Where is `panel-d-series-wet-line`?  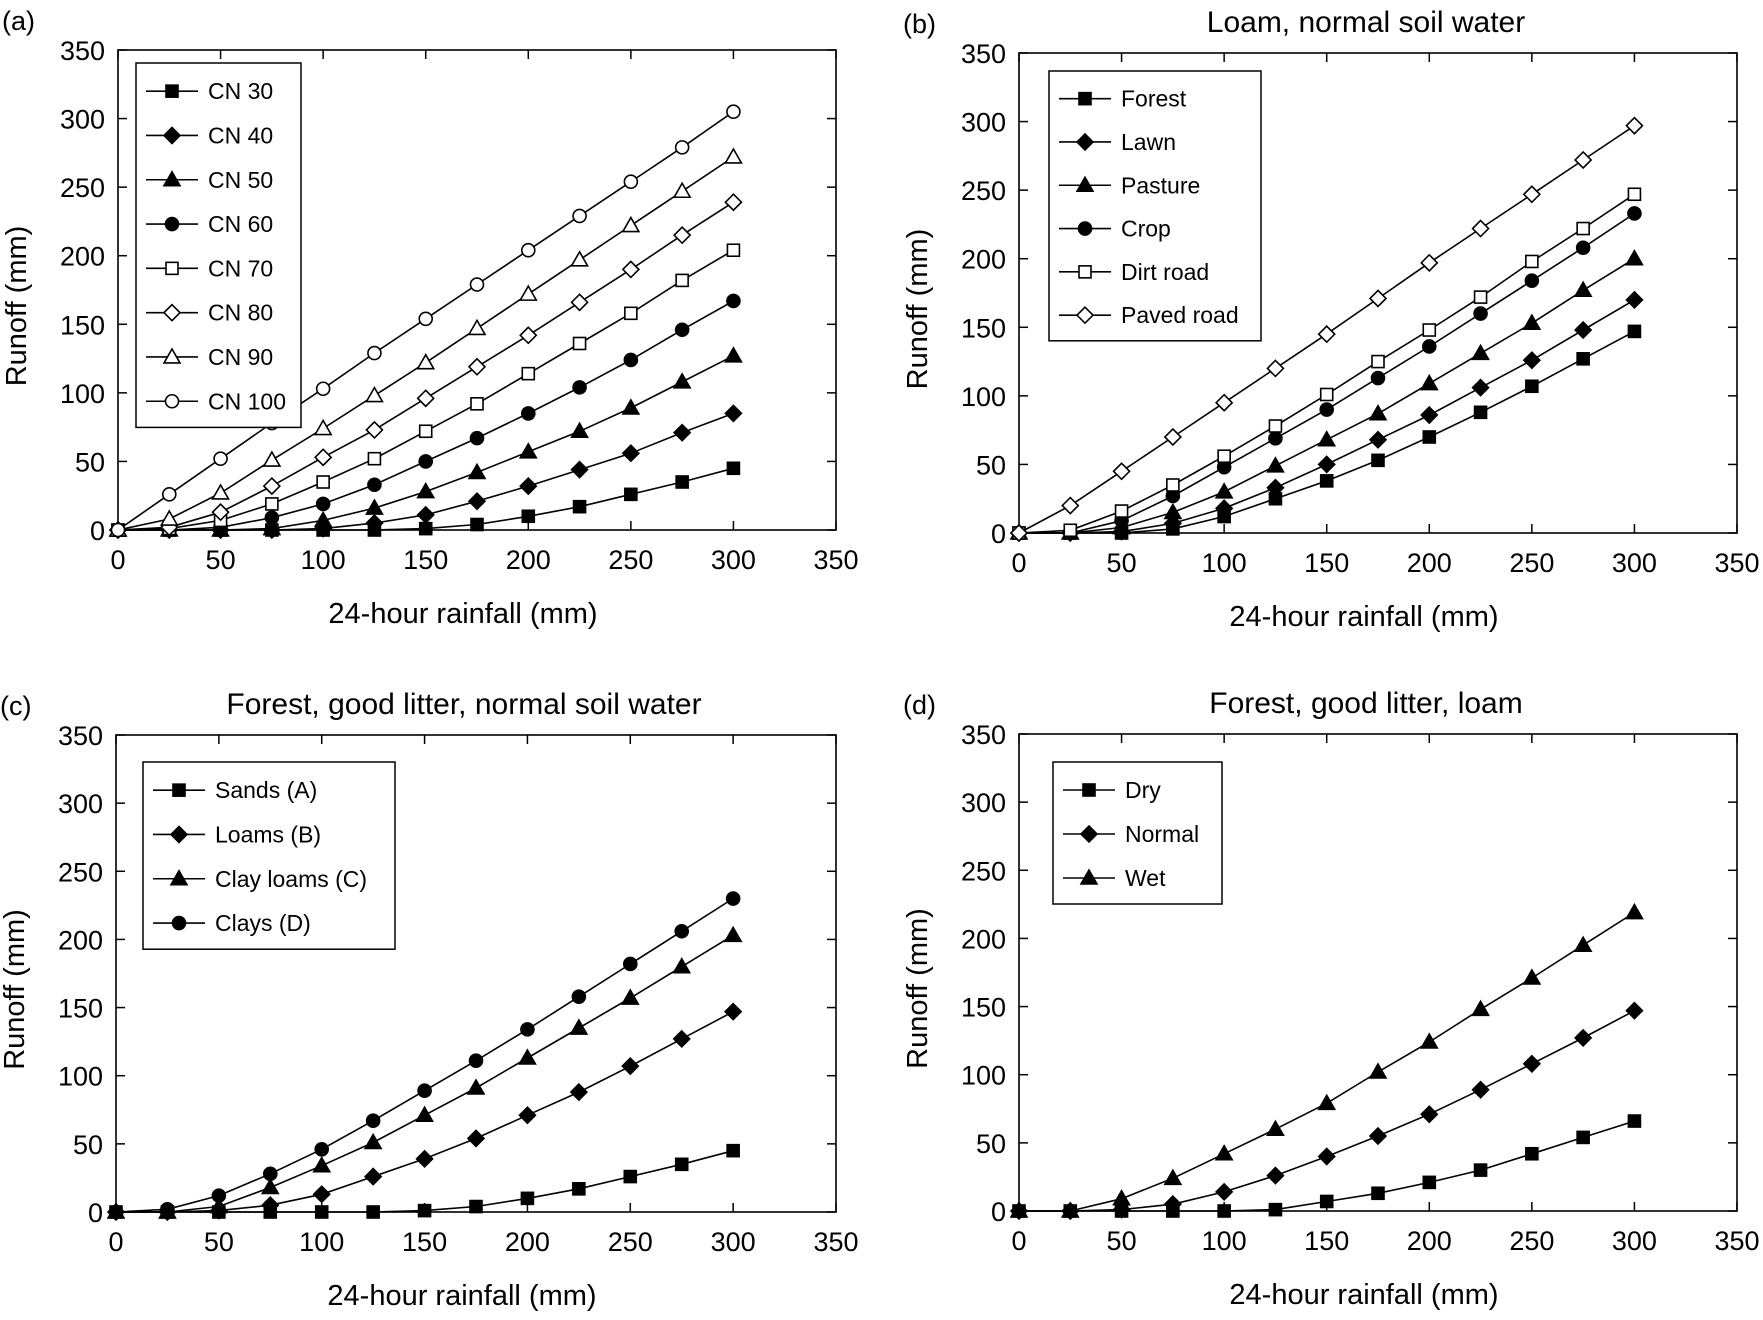
panel-d-series-wet-line is located at coordinates (1327, 1061).